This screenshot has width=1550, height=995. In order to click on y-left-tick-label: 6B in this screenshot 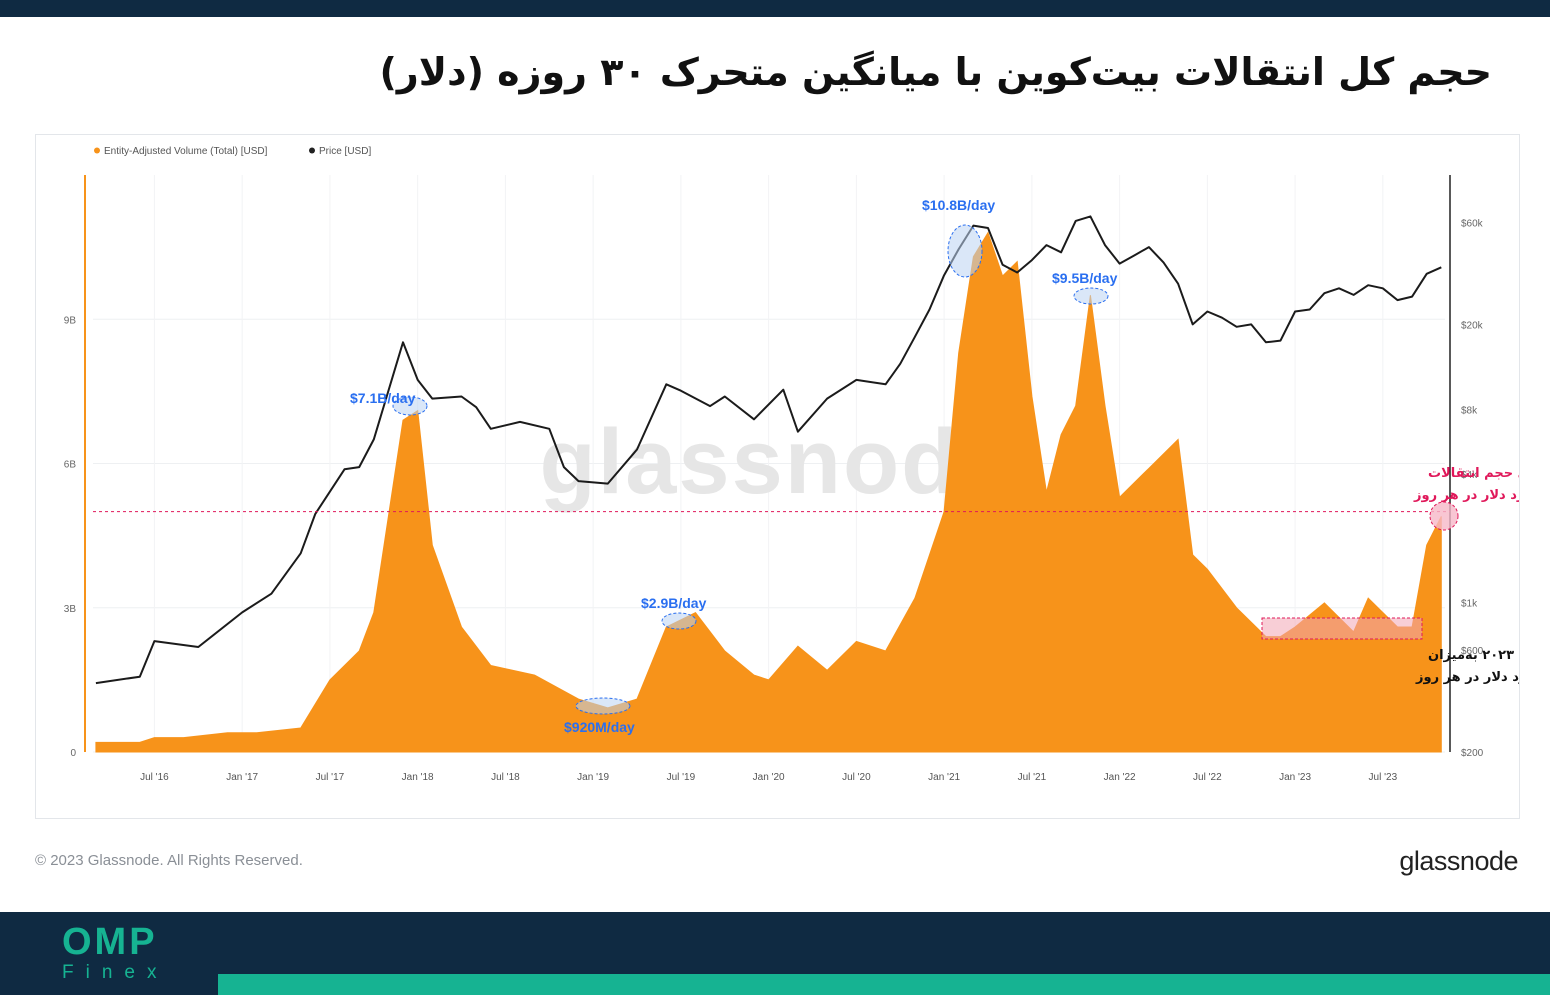, I will do `click(70, 465)`.